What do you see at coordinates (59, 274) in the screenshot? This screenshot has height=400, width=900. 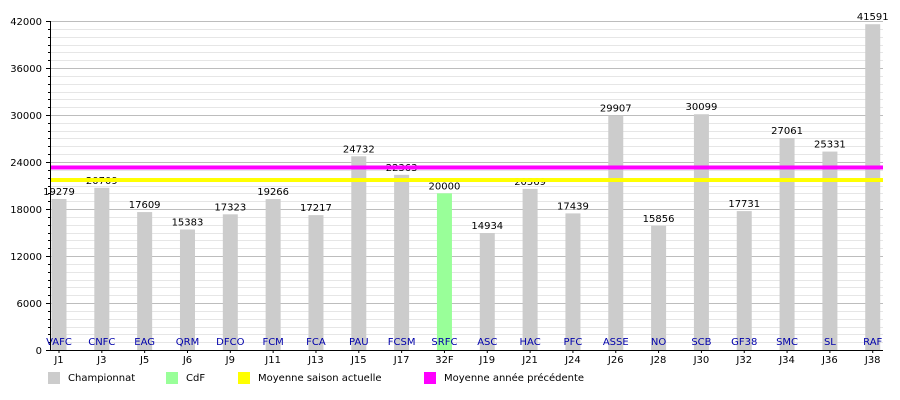 I see `bar-j1` at bounding box center [59, 274].